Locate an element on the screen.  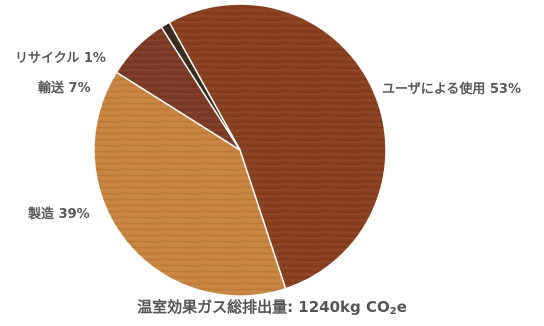
caption-prefix: 温室効果ガス総排出量: 1240kg CO is located at coordinates (263, 307).